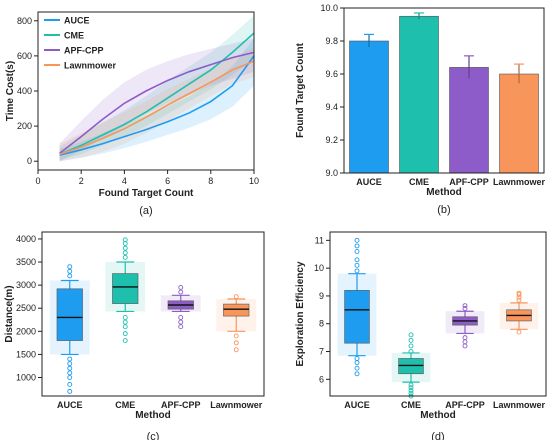  Describe the element at coordinates (254, 181) in the screenshot. I see `x-tick-label: 10` at that location.